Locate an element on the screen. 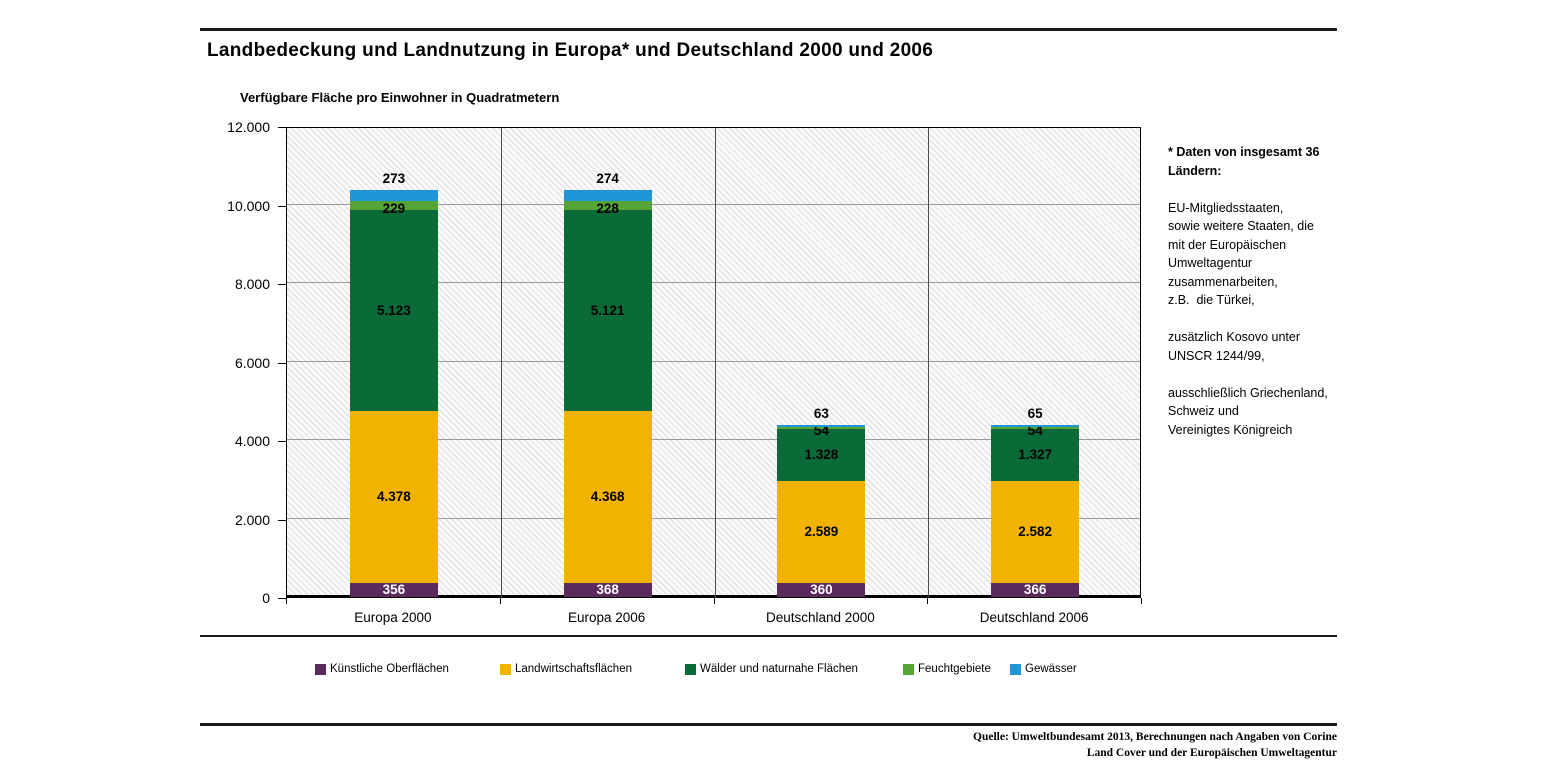 The image size is (1545, 775). footnote-line: mit der Europäischen is located at coordinates (1227, 244).